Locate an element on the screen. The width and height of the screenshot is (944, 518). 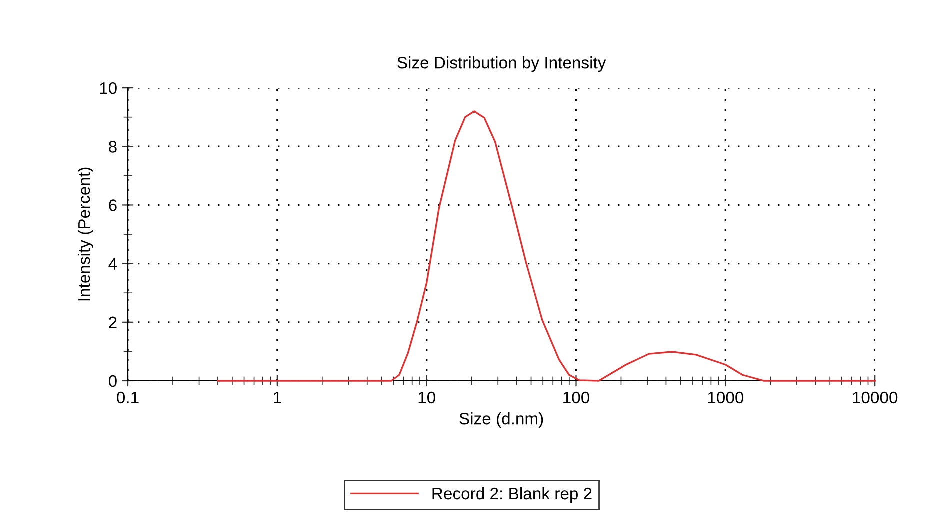
x-tick-label: 10 is located at coordinates (427, 398).